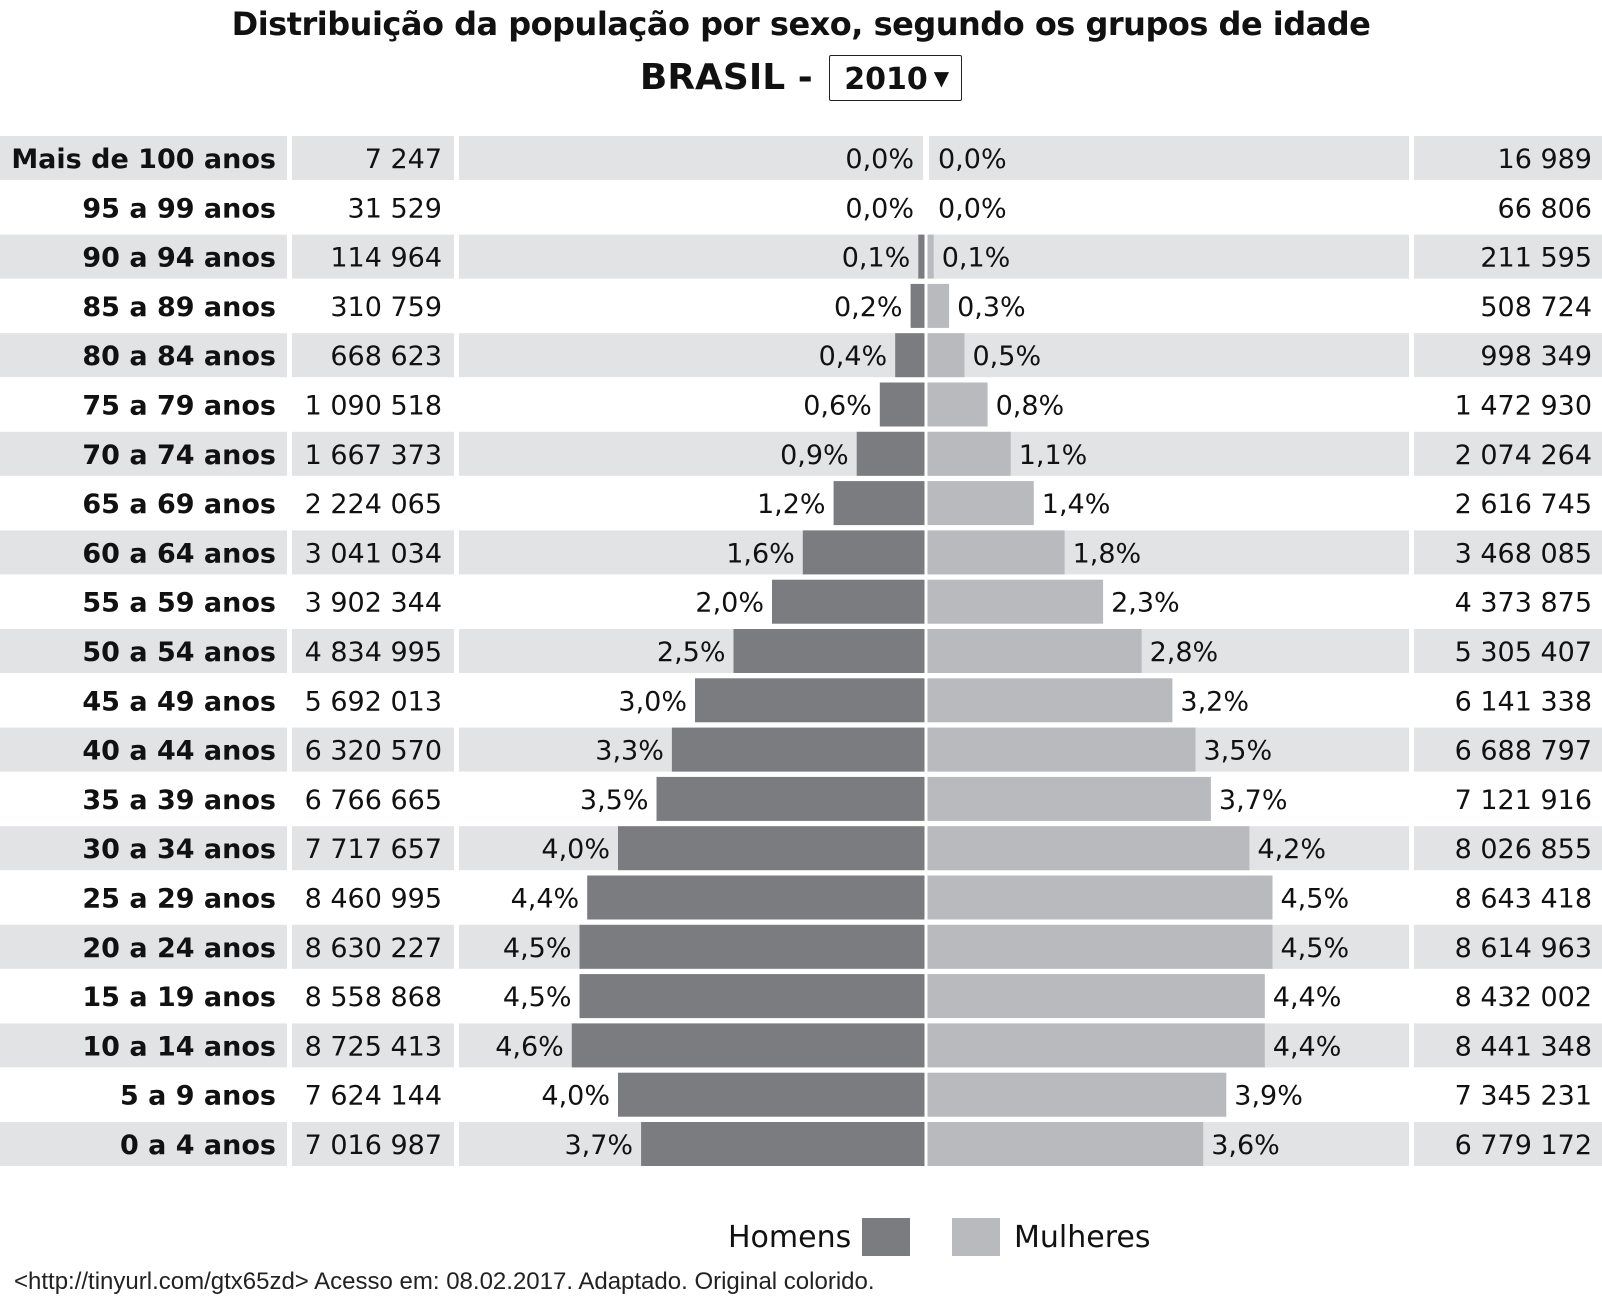 The width and height of the screenshot is (1602, 1302). Describe the element at coordinates (790, 1237) in the screenshot. I see `legend-label-men: Homens` at that location.